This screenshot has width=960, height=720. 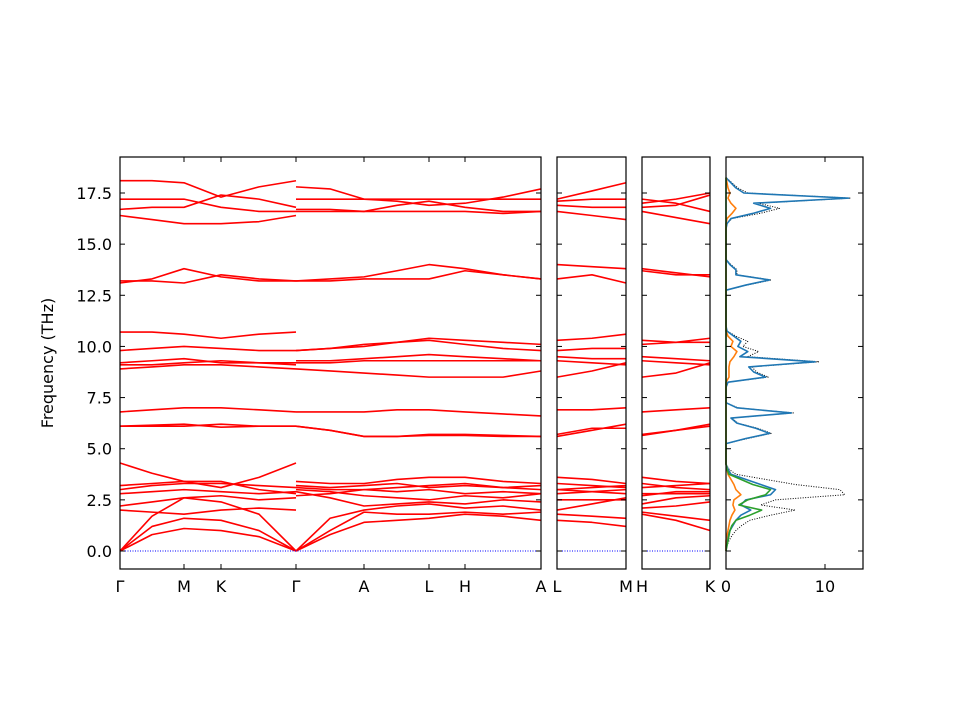 I want to click on y-tick-label: 7.5, so click(x=99, y=398).